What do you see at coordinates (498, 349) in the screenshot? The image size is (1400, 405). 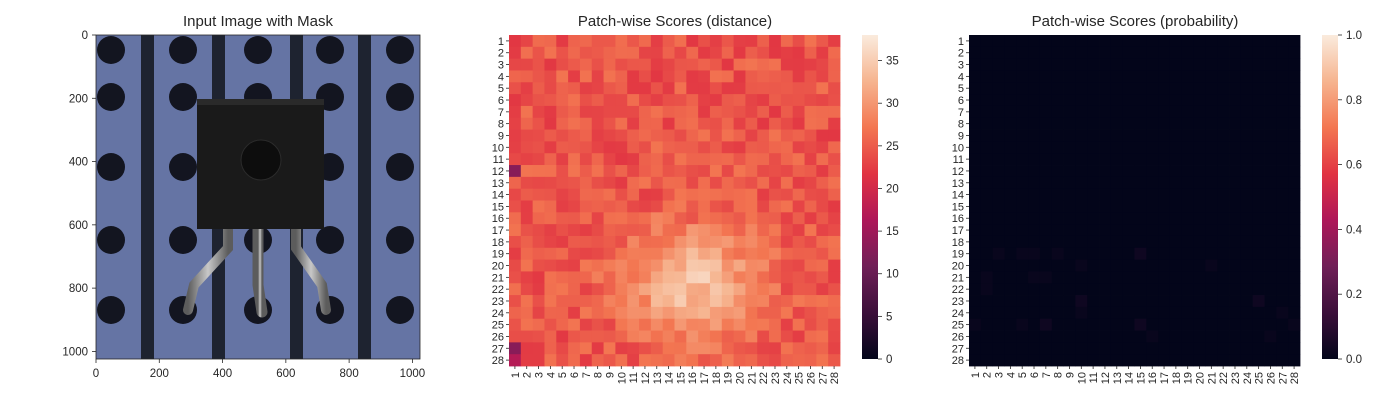 I see `row-tick-label: 27` at bounding box center [498, 349].